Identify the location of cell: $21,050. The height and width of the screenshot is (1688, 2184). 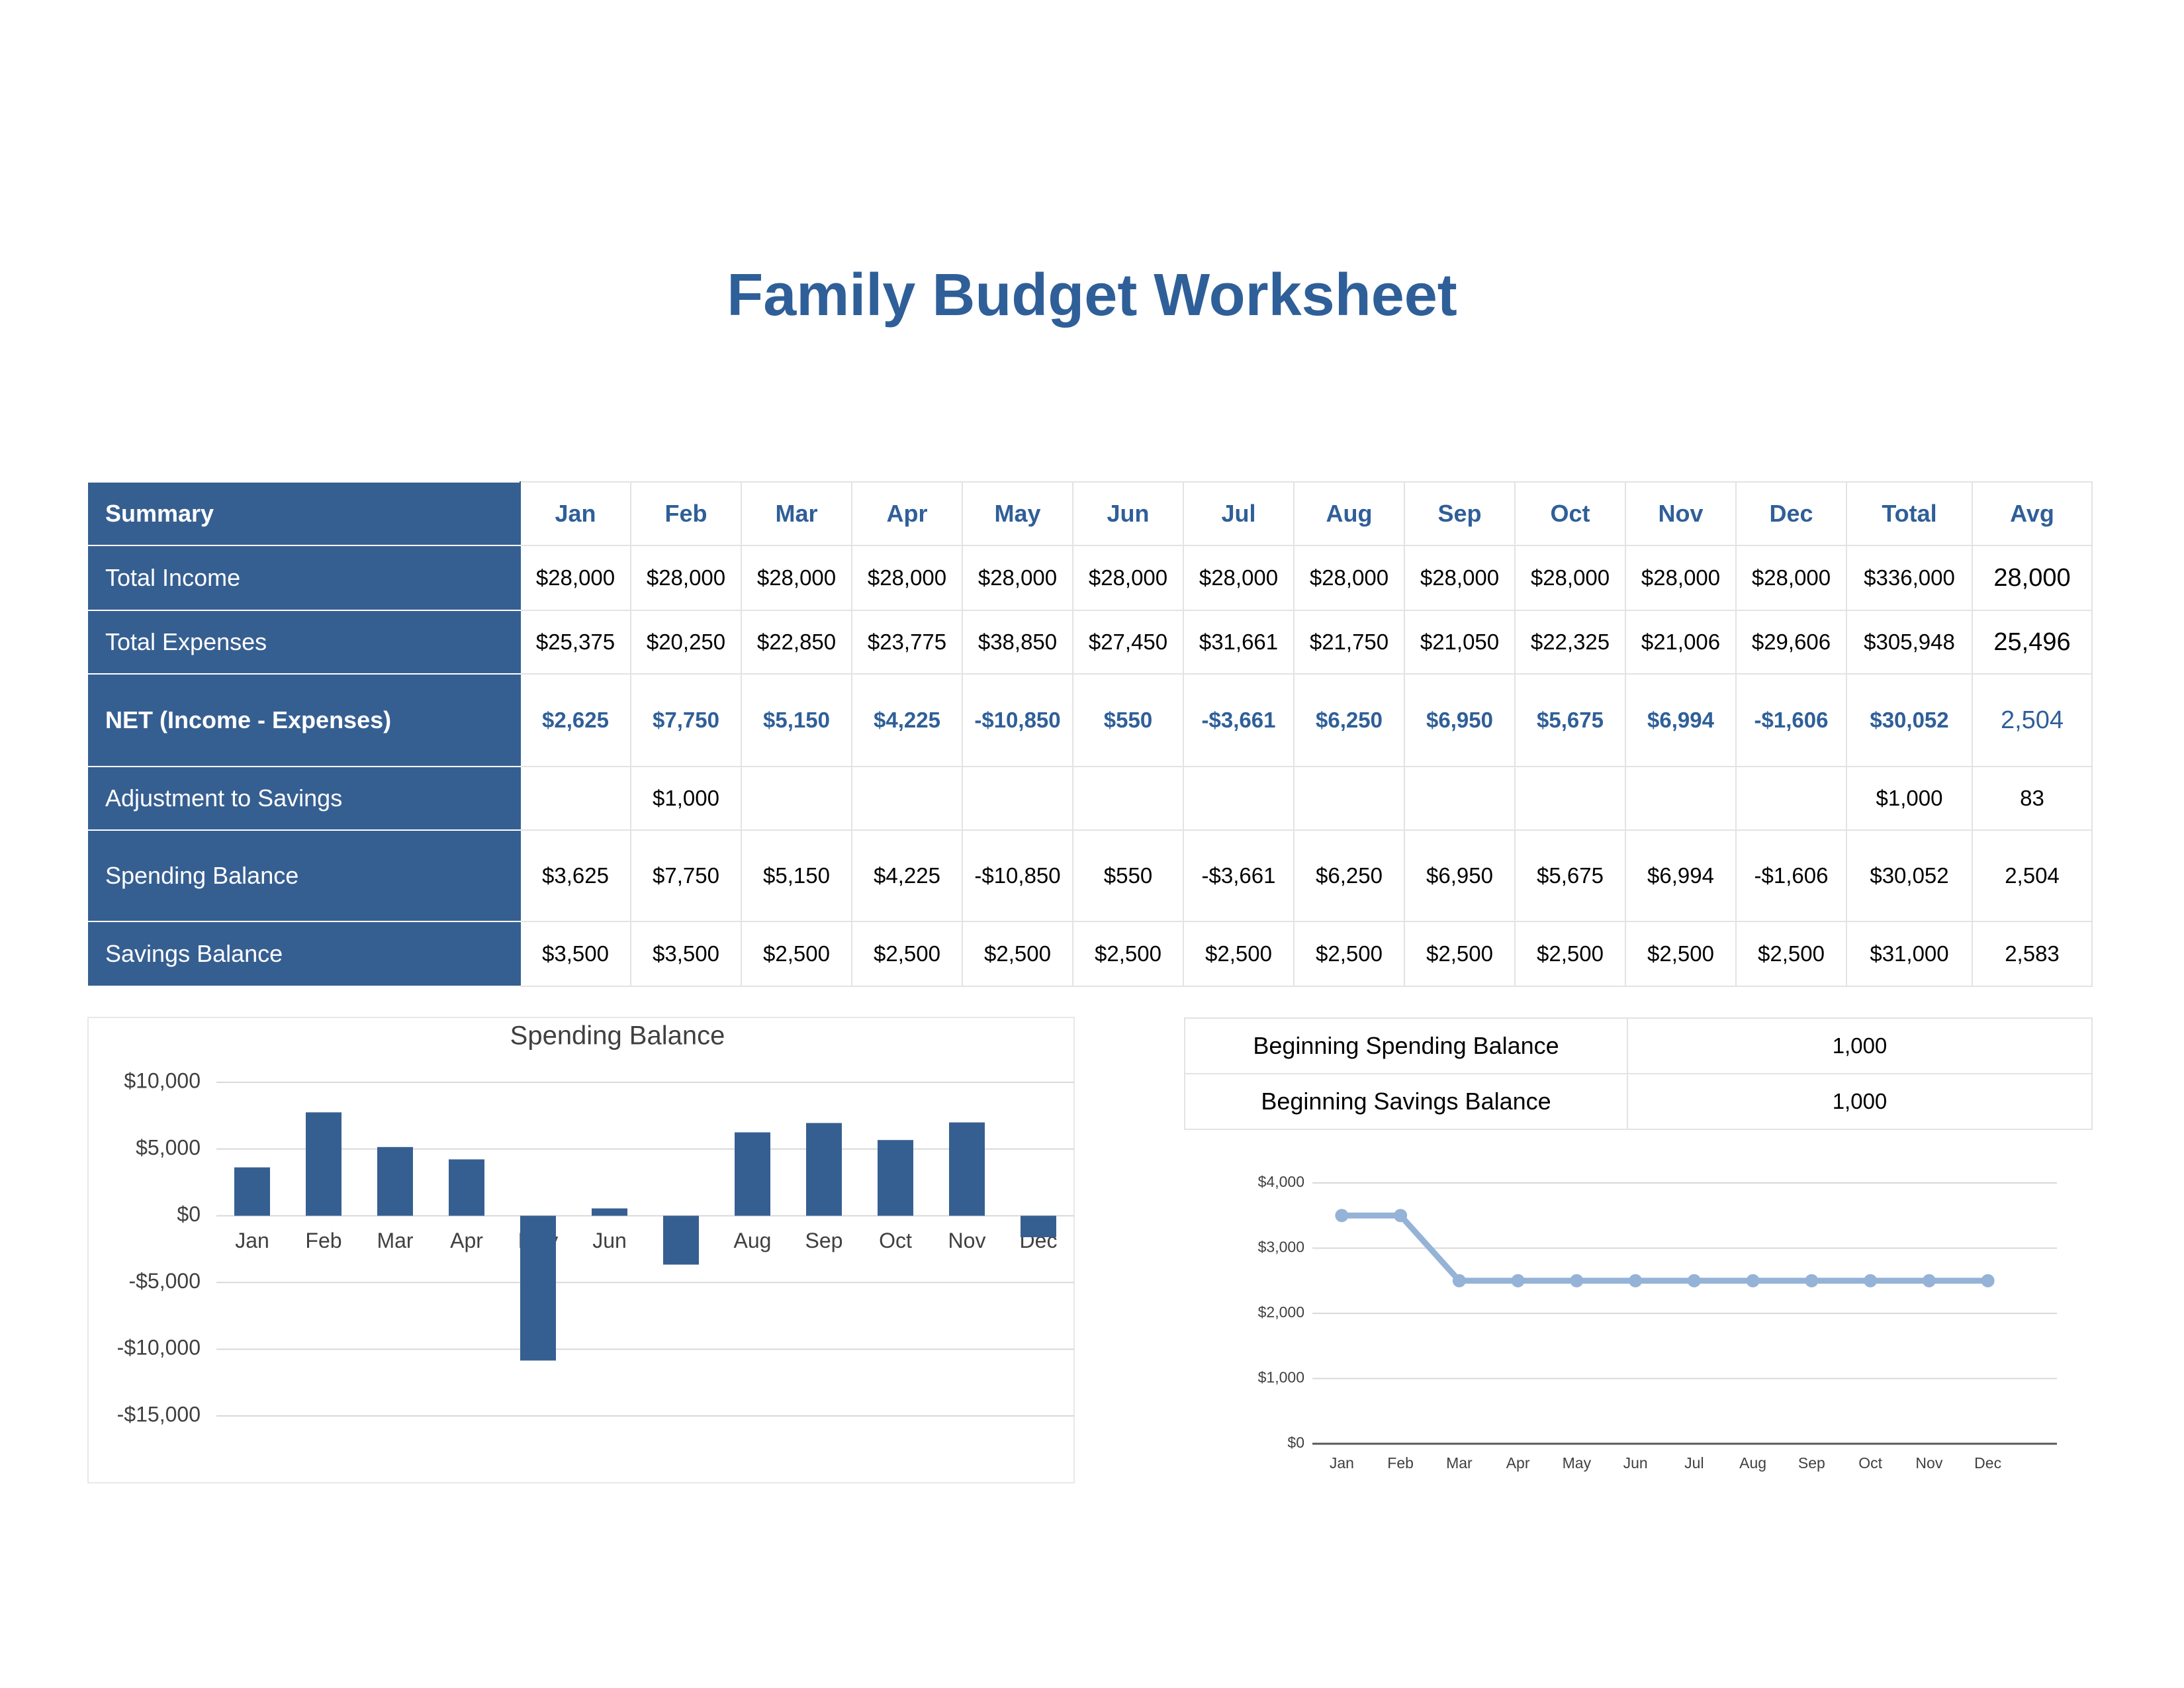
(1460, 642).